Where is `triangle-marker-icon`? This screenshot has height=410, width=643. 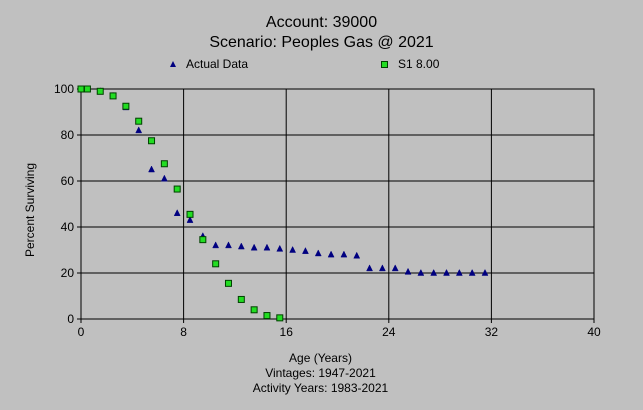
triangle-marker-icon is located at coordinates (173, 64).